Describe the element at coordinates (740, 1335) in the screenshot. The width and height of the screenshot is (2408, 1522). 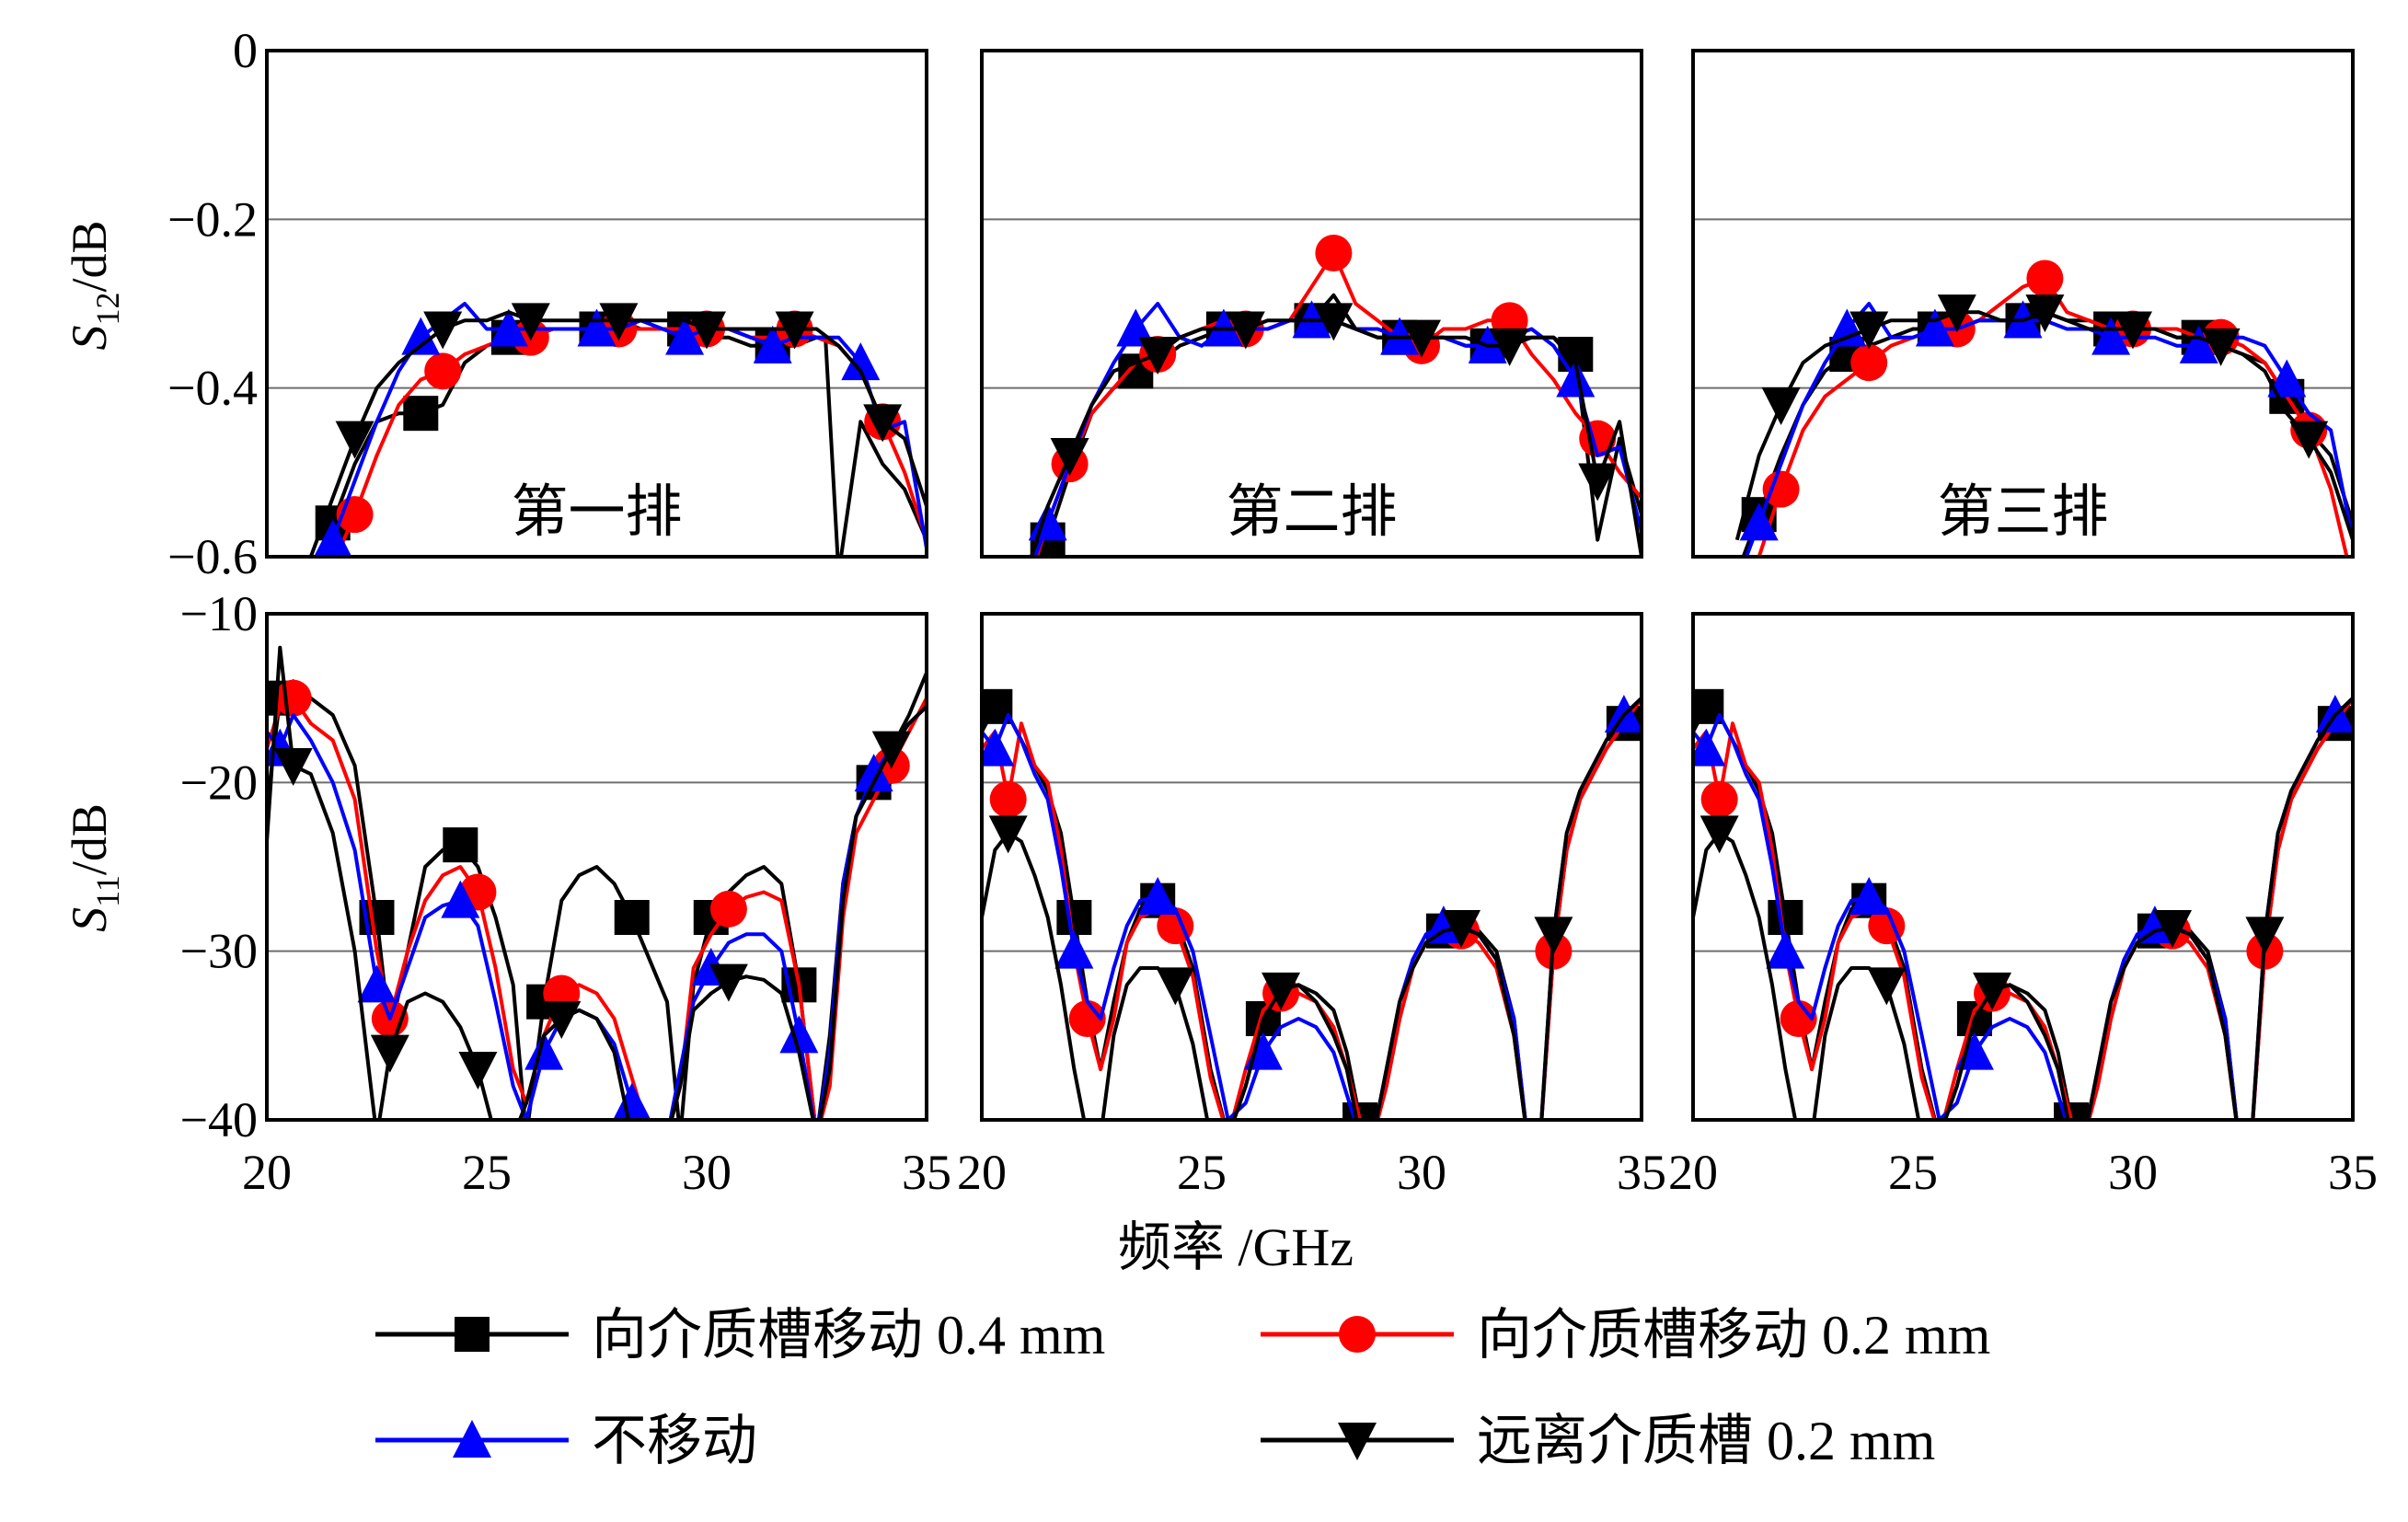
I see `legend-item: 向介质槽移动 0.4 mm` at that location.